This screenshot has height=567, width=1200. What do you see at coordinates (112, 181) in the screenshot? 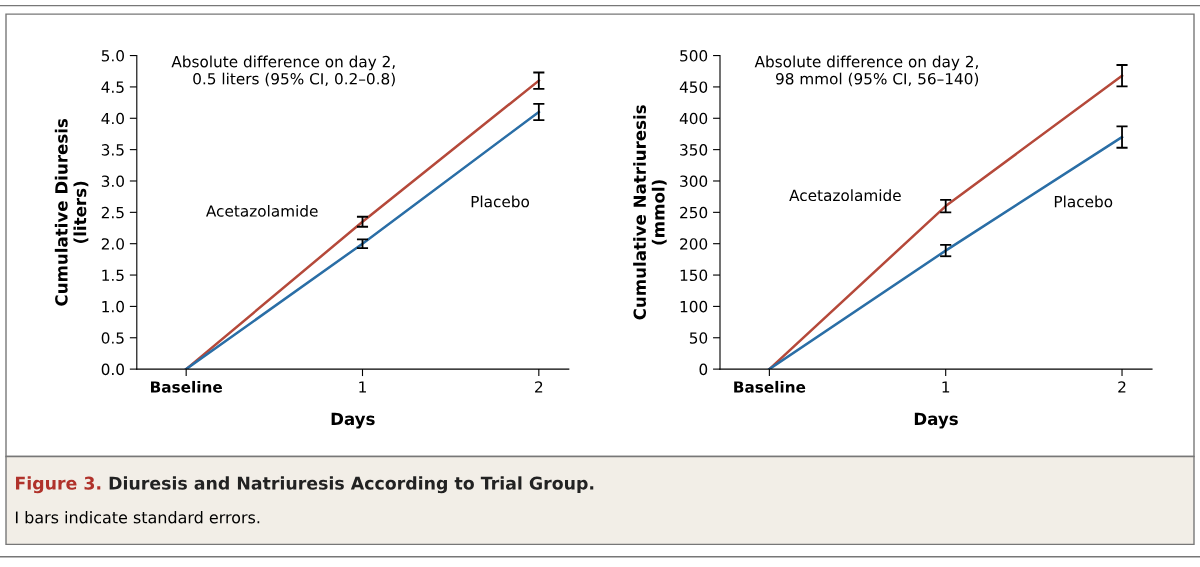
I see `y-tick-label: 3.0` at bounding box center [112, 181].